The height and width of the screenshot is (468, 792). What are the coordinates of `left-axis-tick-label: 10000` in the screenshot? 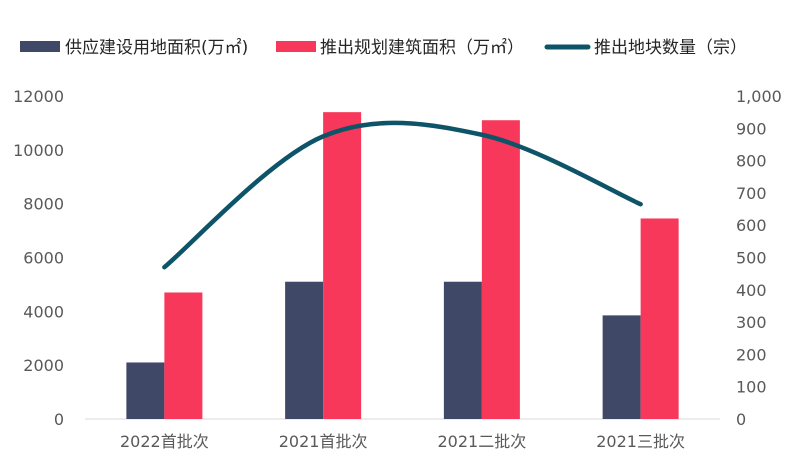 It's located at (38, 150).